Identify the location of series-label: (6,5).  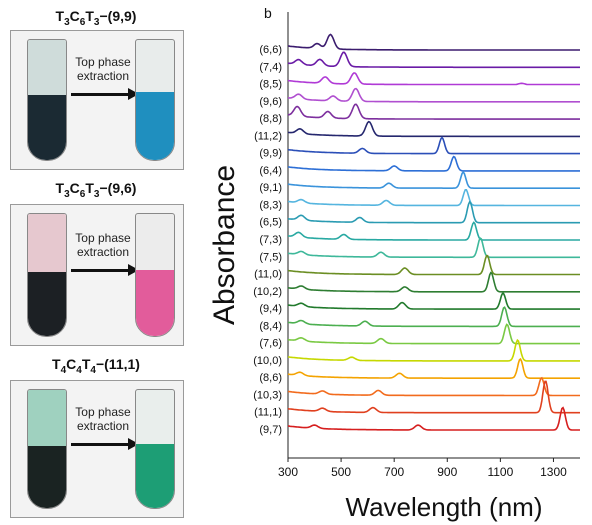
(270, 223).